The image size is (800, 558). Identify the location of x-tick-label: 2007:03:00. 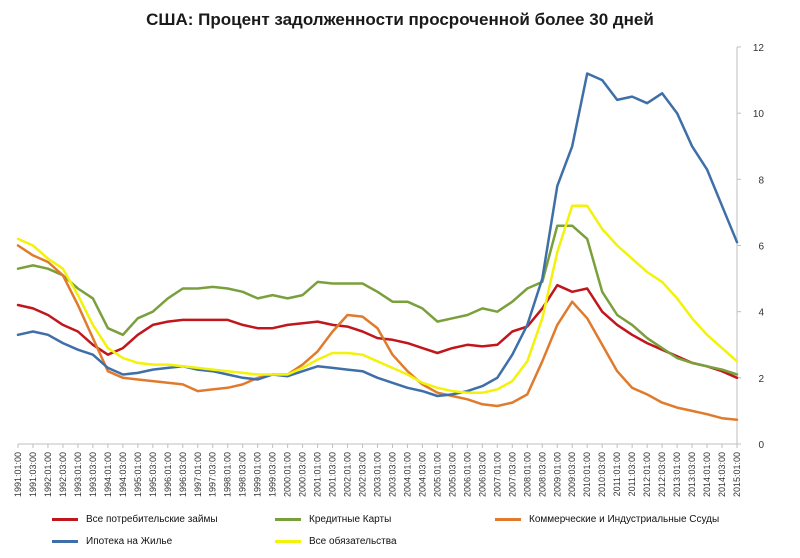
(512, 474).